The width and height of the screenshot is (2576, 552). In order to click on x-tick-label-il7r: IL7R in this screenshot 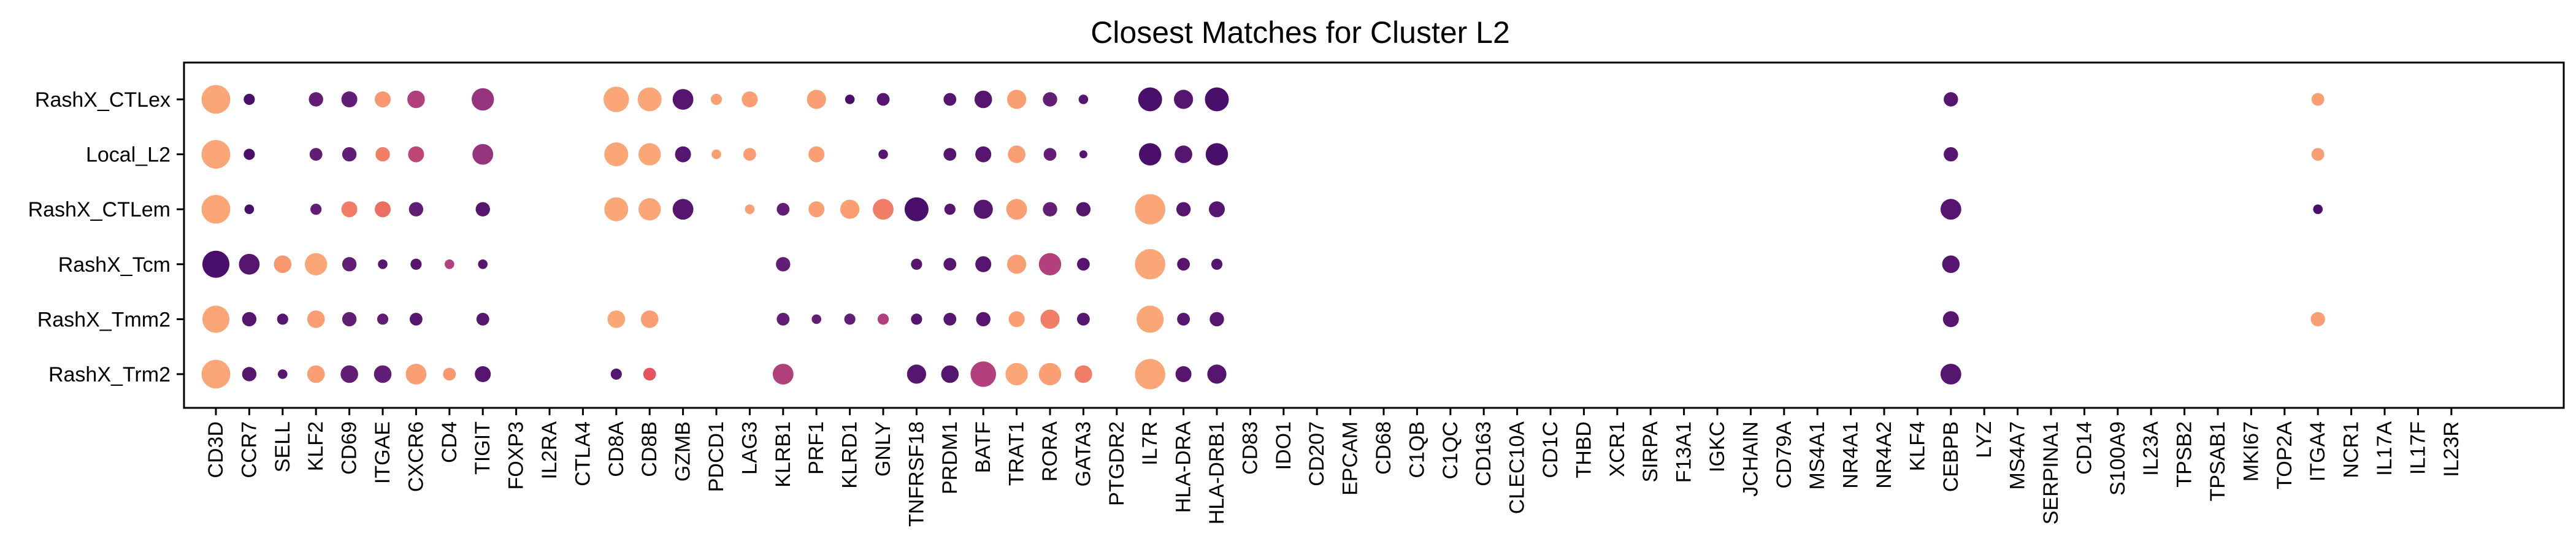, I will do `click(1150, 443)`.